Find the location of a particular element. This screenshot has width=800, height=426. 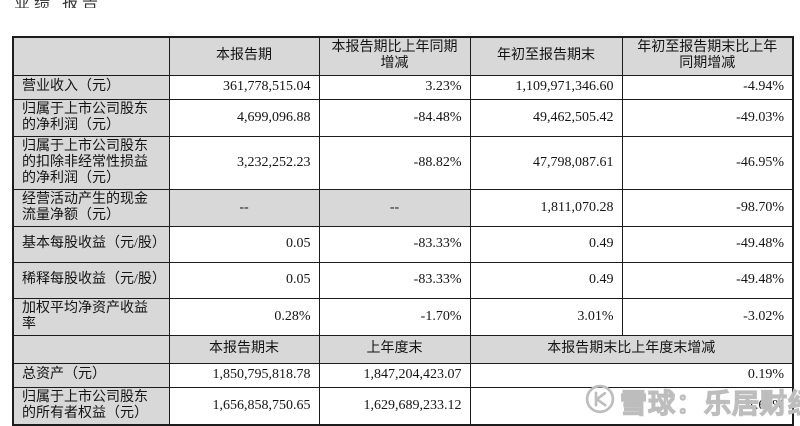

row-label-basic-eps: 基本每股收益（元/股） is located at coordinates (91, 244).